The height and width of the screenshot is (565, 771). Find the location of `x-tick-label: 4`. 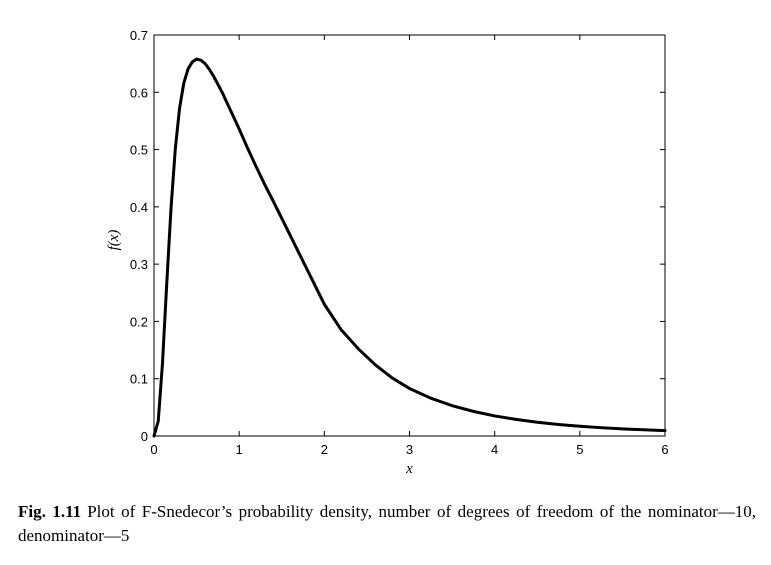

x-tick-label: 4 is located at coordinates (494, 449).